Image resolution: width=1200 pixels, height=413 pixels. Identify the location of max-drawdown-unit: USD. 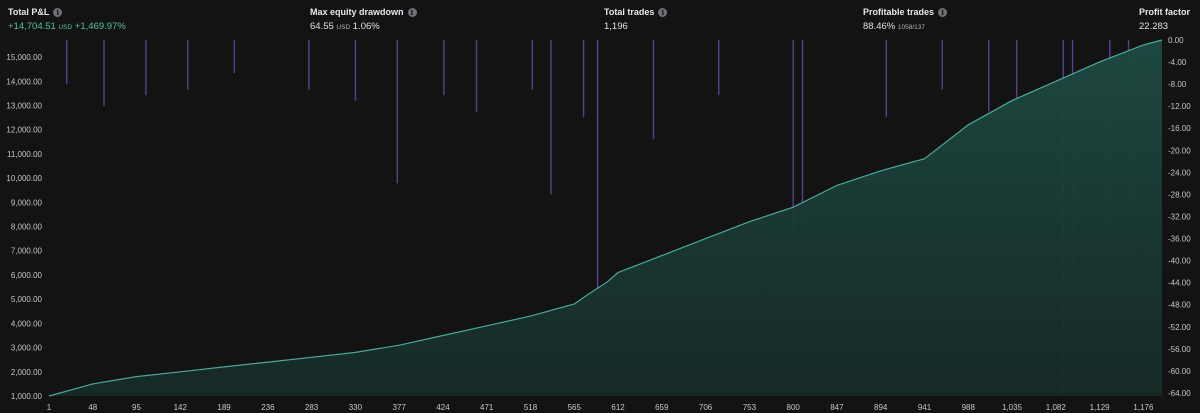
(343, 27).